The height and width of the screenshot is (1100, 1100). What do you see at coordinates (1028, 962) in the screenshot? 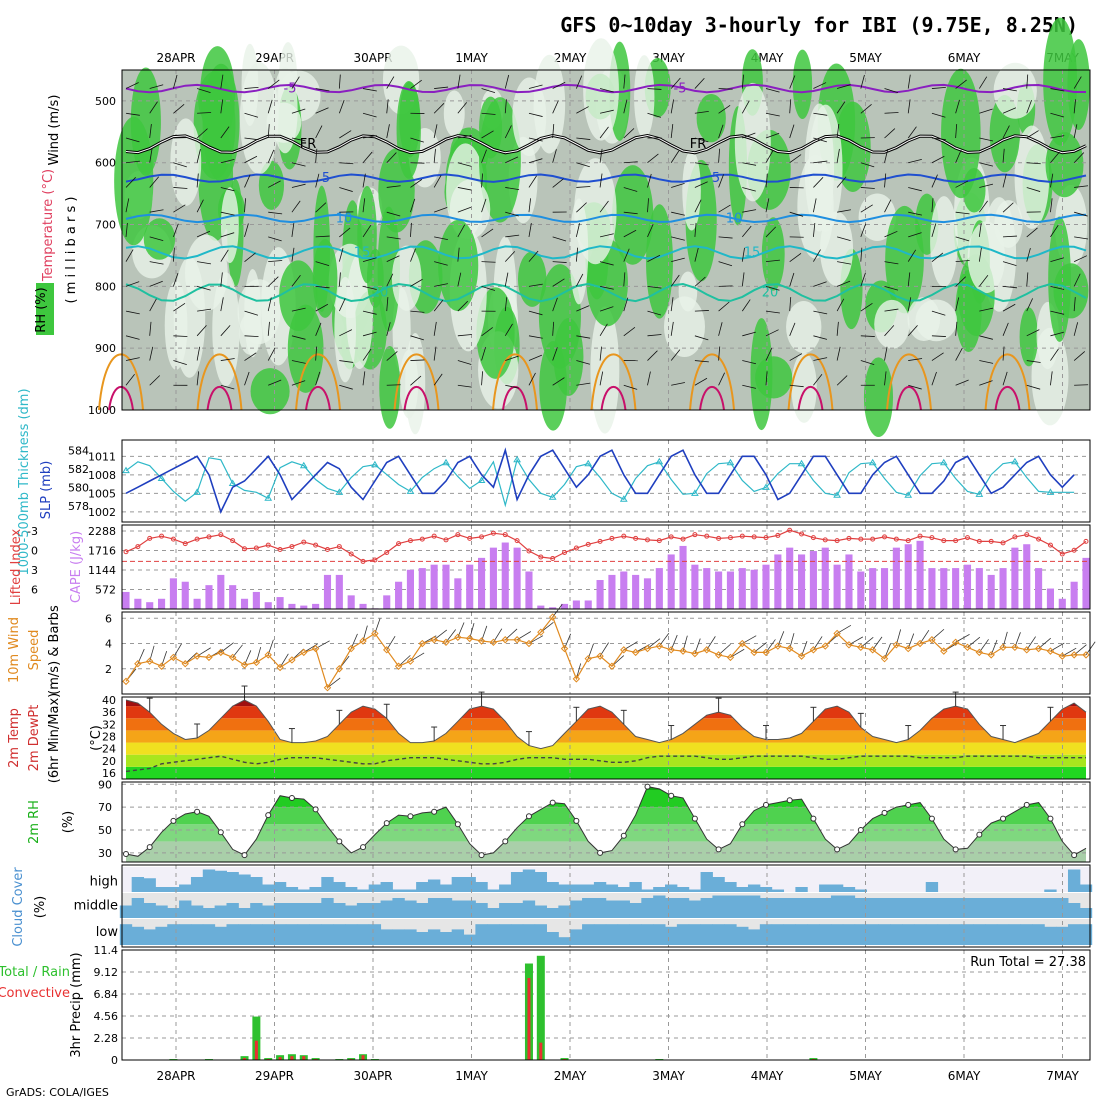
I see `run-total-label: Run Total = 27.38` at bounding box center [1028, 962].